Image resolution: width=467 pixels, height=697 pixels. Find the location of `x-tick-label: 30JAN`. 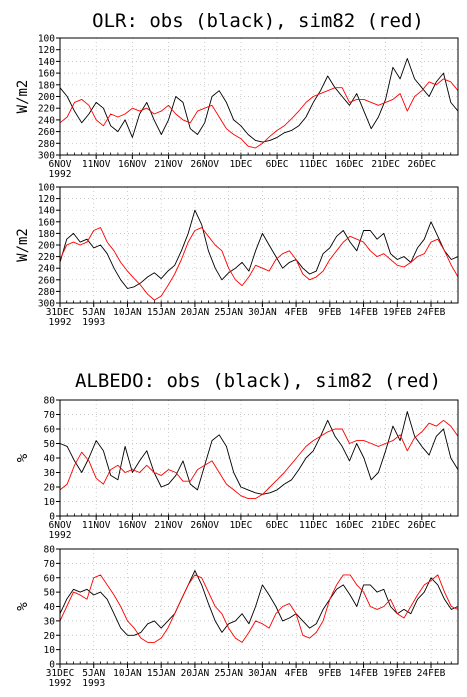

x-tick-label: 30JAN is located at coordinates (262, 673).